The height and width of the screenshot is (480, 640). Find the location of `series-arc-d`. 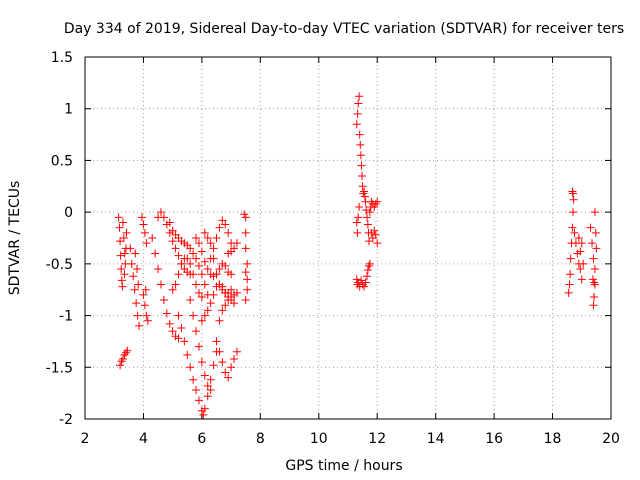

series-arc-d is located at coordinates (135, 287).